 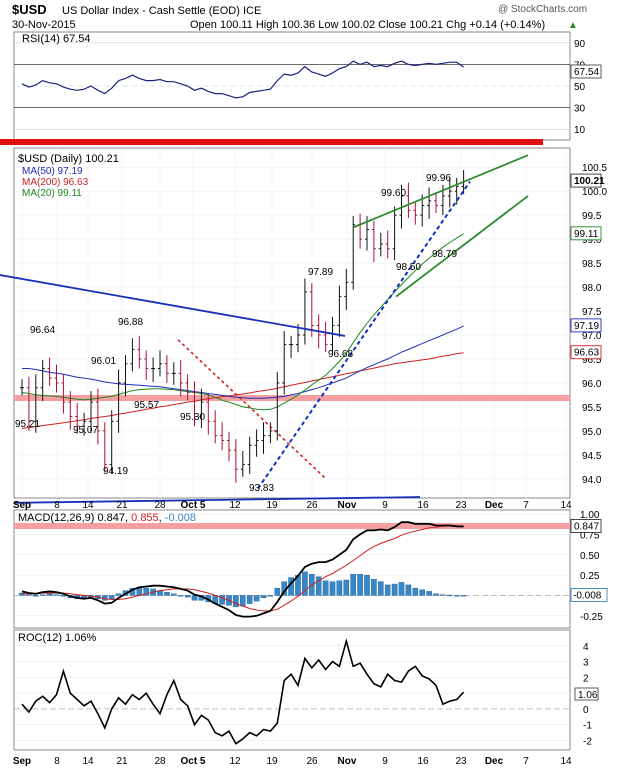 What do you see at coordinates (592, 480) in the screenshot?
I see `price-tick-label: 94.0` at bounding box center [592, 480].